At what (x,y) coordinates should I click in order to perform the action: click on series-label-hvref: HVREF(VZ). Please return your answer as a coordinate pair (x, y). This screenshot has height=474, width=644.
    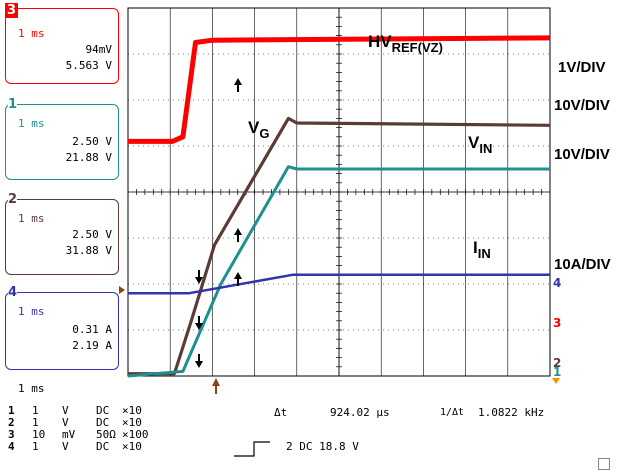
    Looking at the image, I should click on (405, 43).